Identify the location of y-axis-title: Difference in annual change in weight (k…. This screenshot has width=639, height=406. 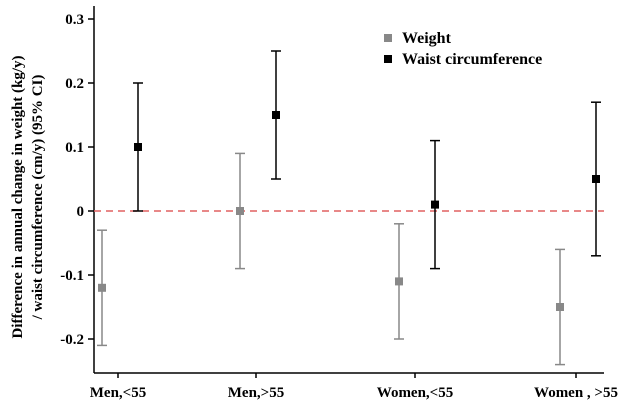
(28, 196).